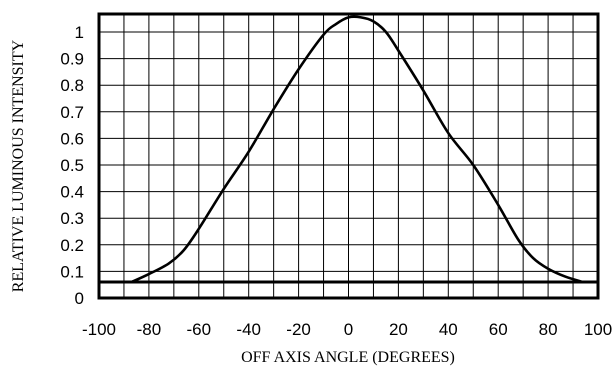 The image size is (614, 372). Describe the element at coordinates (72, 271) in the screenshot. I see `y-tick-label: 0.1` at that location.